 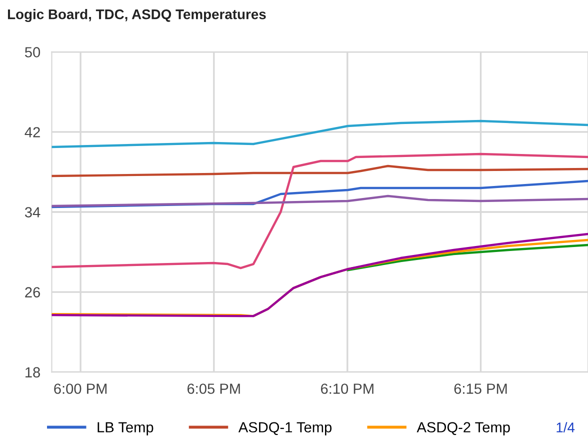 What do you see at coordinates (347, 389) in the screenshot?
I see `x-tick-label: 6:10 PM` at bounding box center [347, 389].